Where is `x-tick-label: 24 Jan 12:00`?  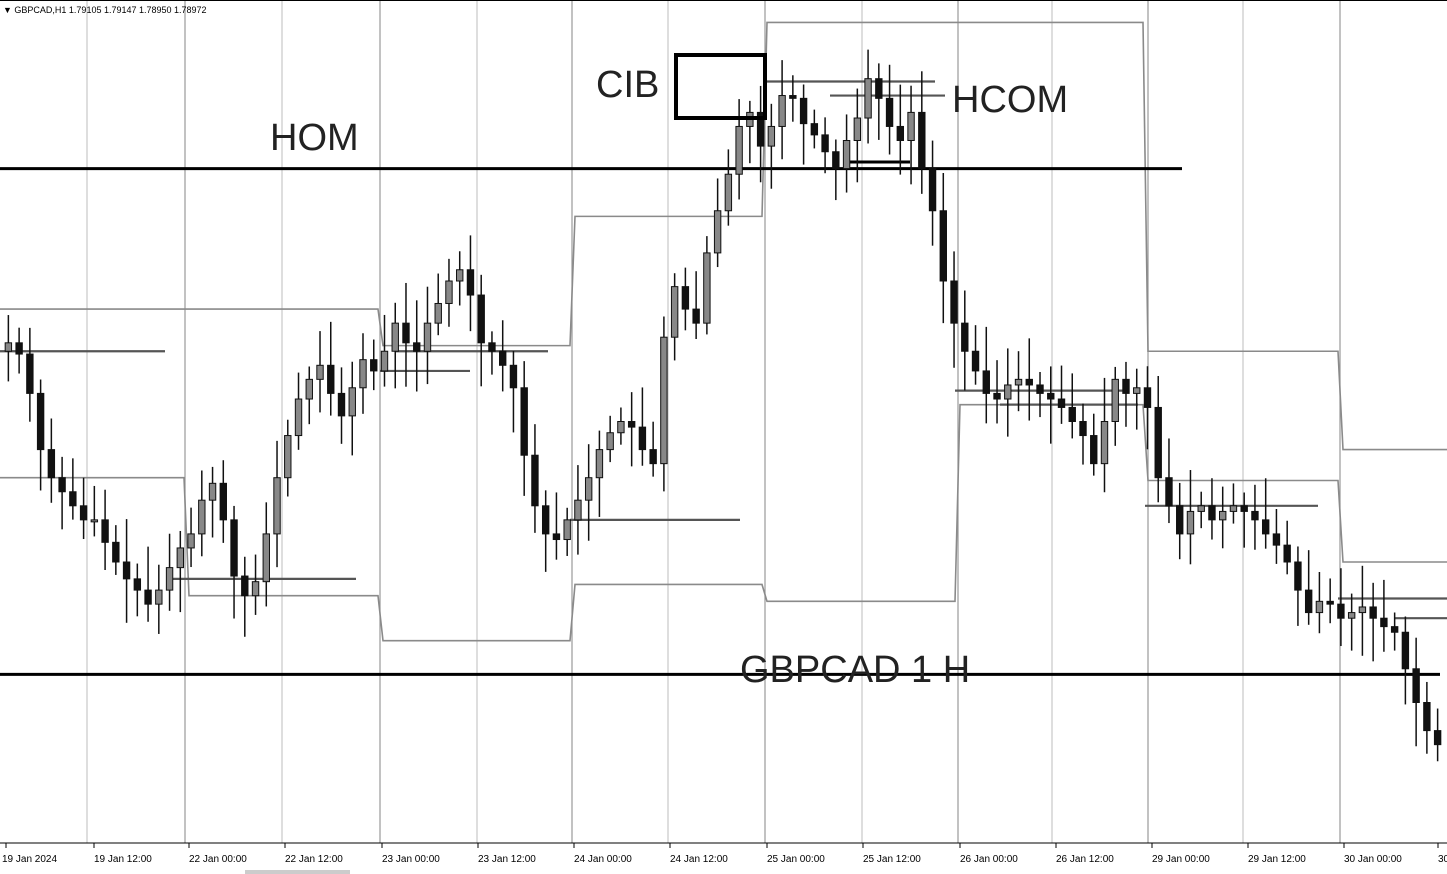
x-tick-label: 24 Jan 12:00 is located at coordinates (699, 859).